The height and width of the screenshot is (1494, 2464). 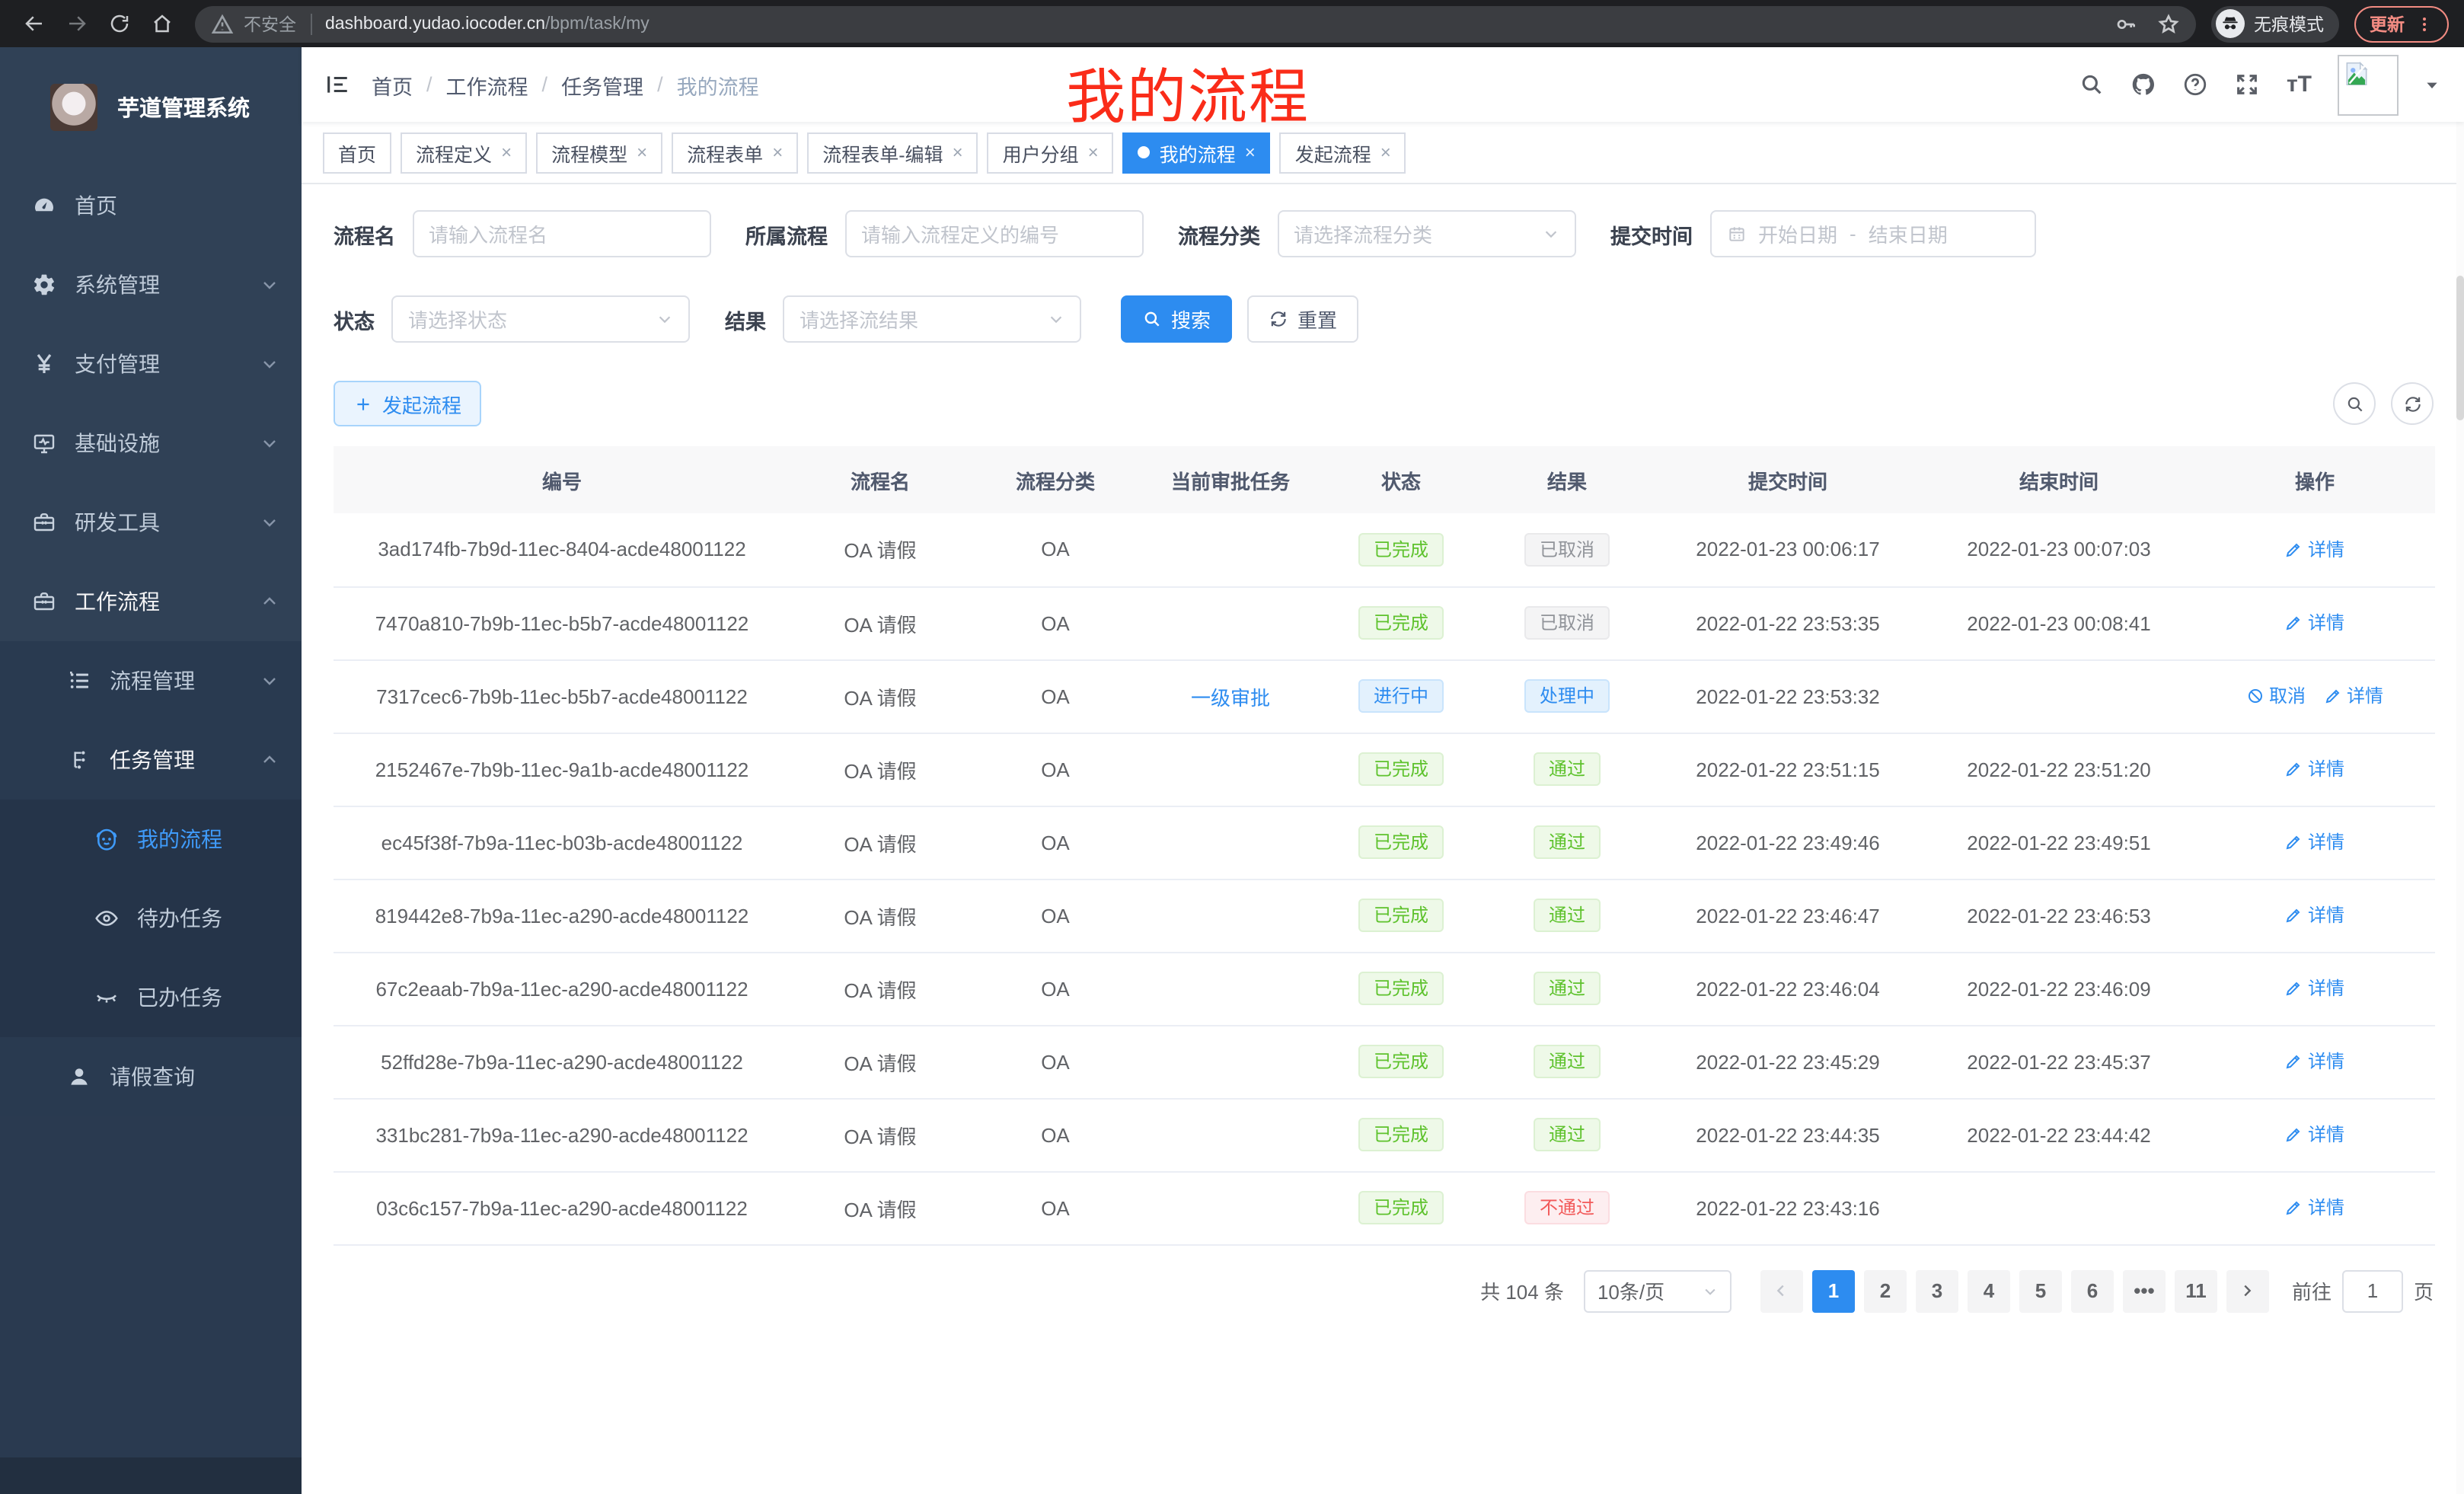 What do you see at coordinates (892, 152) in the screenshot?
I see `tab-4: 流程表单-编辑 ×` at bounding box center [892, 152].